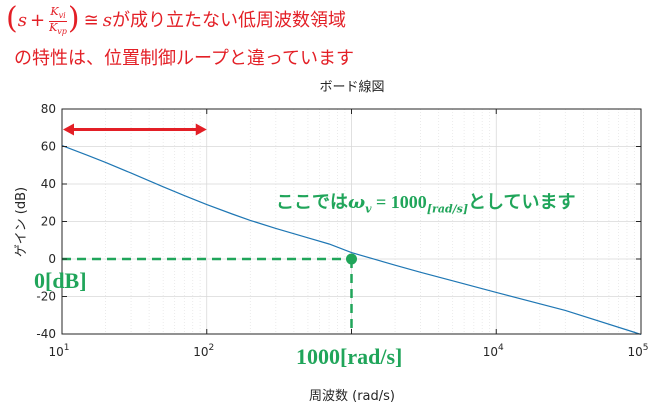 This screenshot has width=667, height=418. I want to click on omega-annotation: ここではωv = 1000[rad/s]としています, so click(426, 202).